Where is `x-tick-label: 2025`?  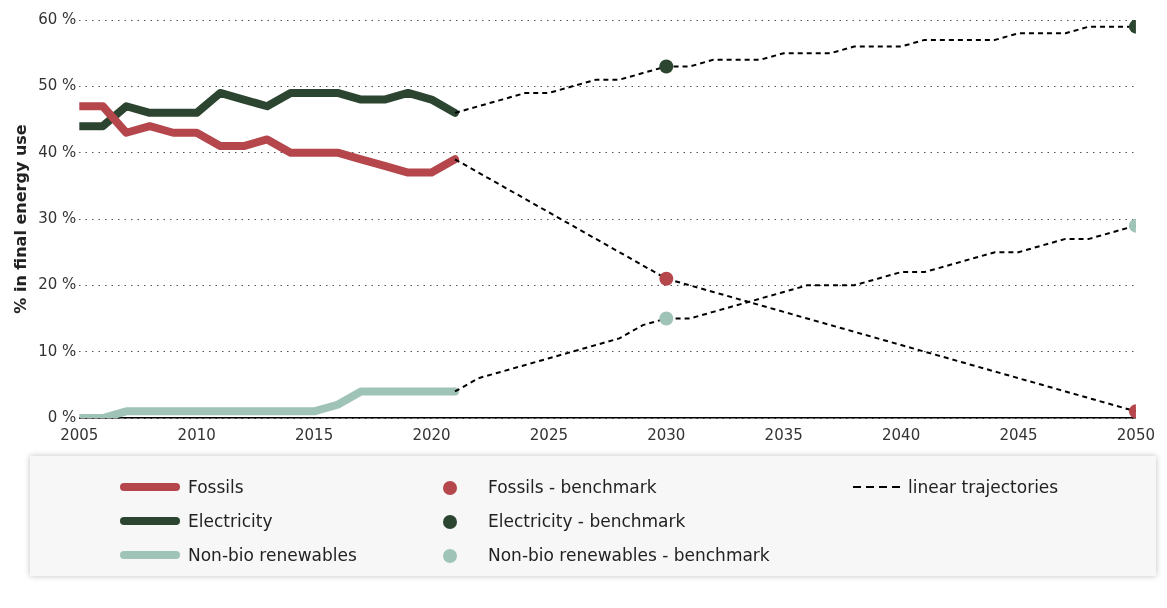 x-tick-label: 2025 is located at coordinates (548, 434).